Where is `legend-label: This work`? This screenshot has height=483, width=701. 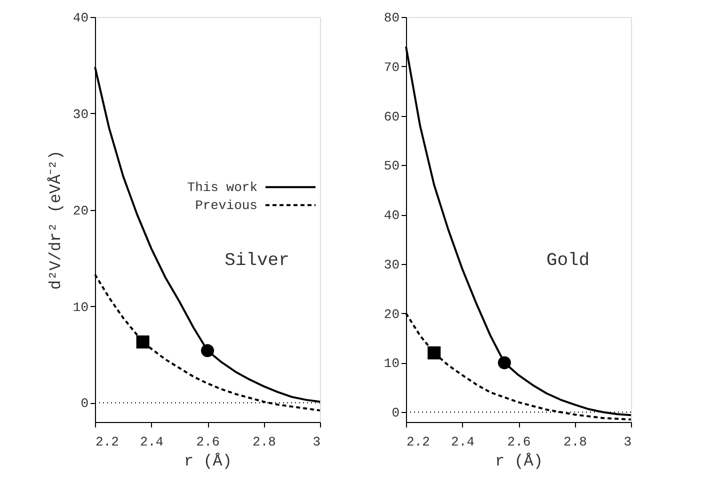
legend-label: This work is located at coordinates (222, 188).